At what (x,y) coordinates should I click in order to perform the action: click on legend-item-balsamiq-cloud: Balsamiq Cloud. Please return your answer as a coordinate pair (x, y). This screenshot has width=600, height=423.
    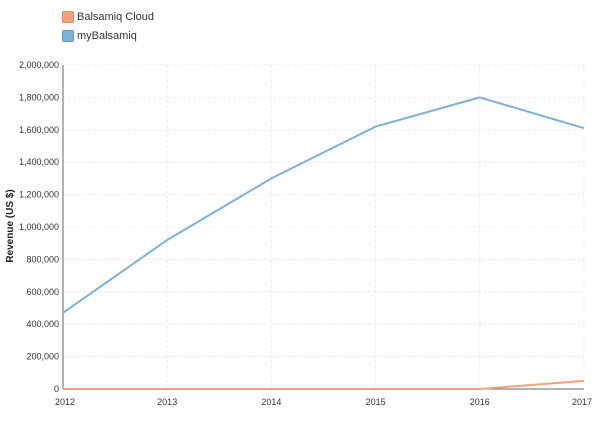
    Looking at the image, I should click on (108, 17).